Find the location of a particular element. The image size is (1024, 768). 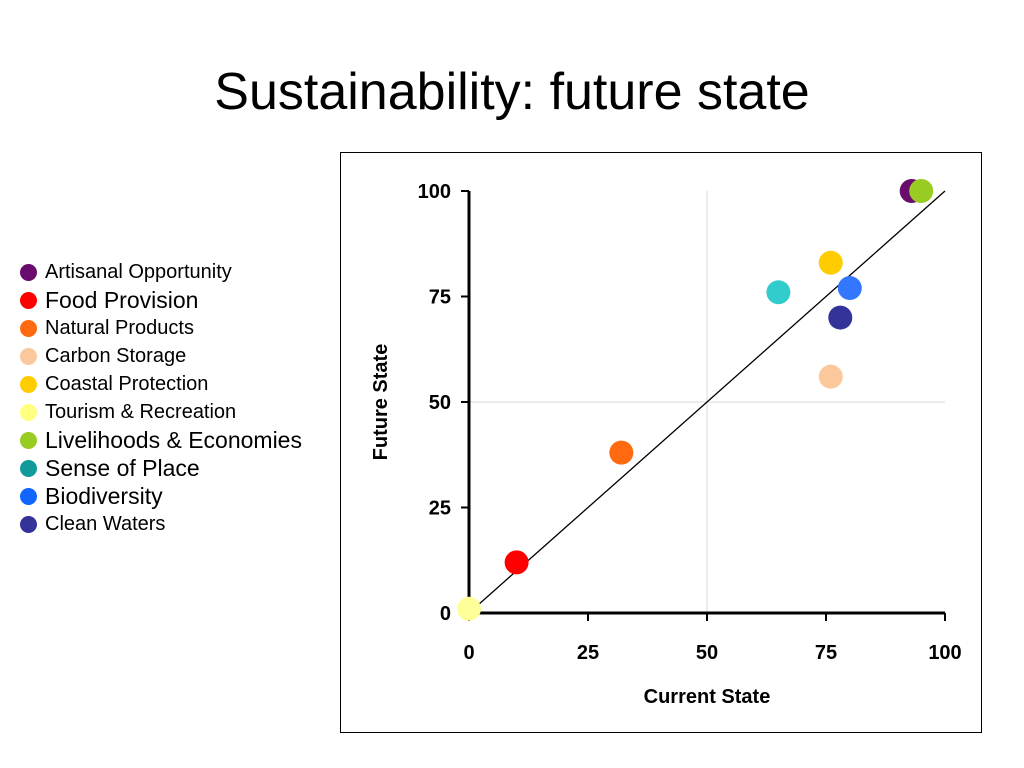

legend-label: Biodiversity is located at coordinates (104, 495).